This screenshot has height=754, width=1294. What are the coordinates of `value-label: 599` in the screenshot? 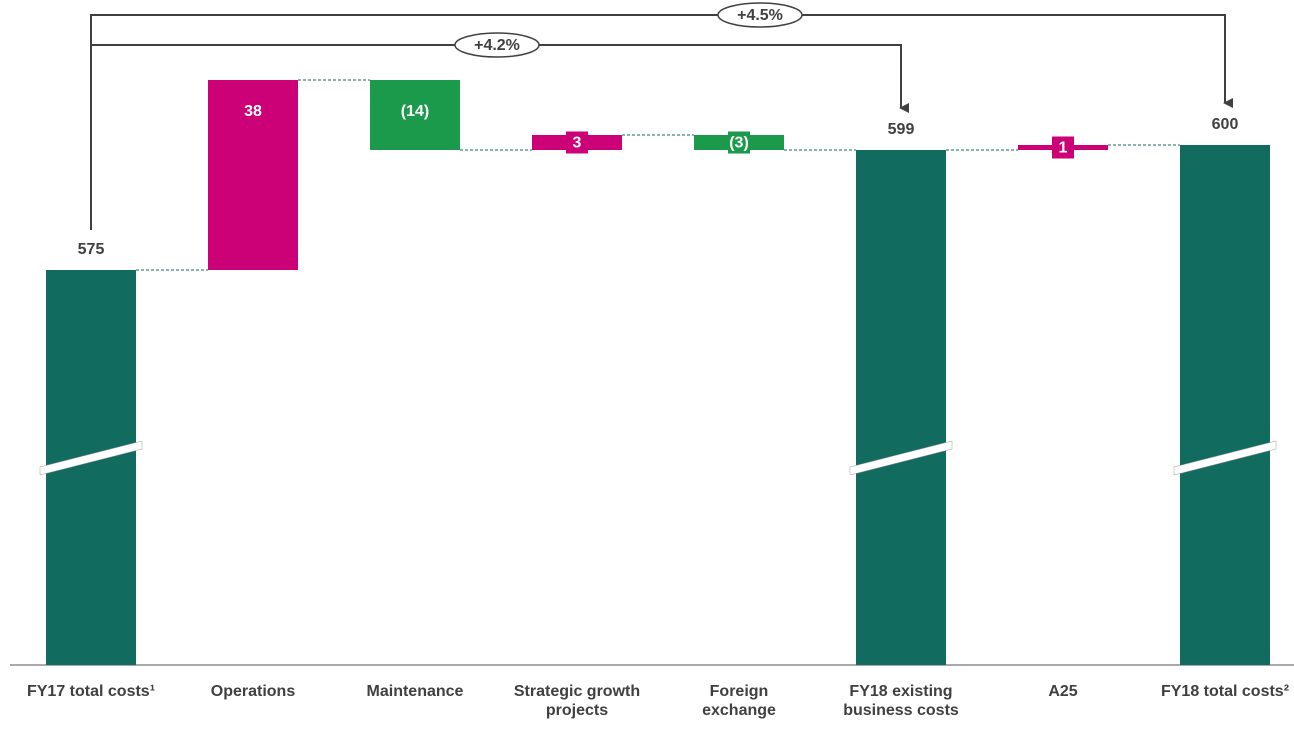 It's located at (901, 129).